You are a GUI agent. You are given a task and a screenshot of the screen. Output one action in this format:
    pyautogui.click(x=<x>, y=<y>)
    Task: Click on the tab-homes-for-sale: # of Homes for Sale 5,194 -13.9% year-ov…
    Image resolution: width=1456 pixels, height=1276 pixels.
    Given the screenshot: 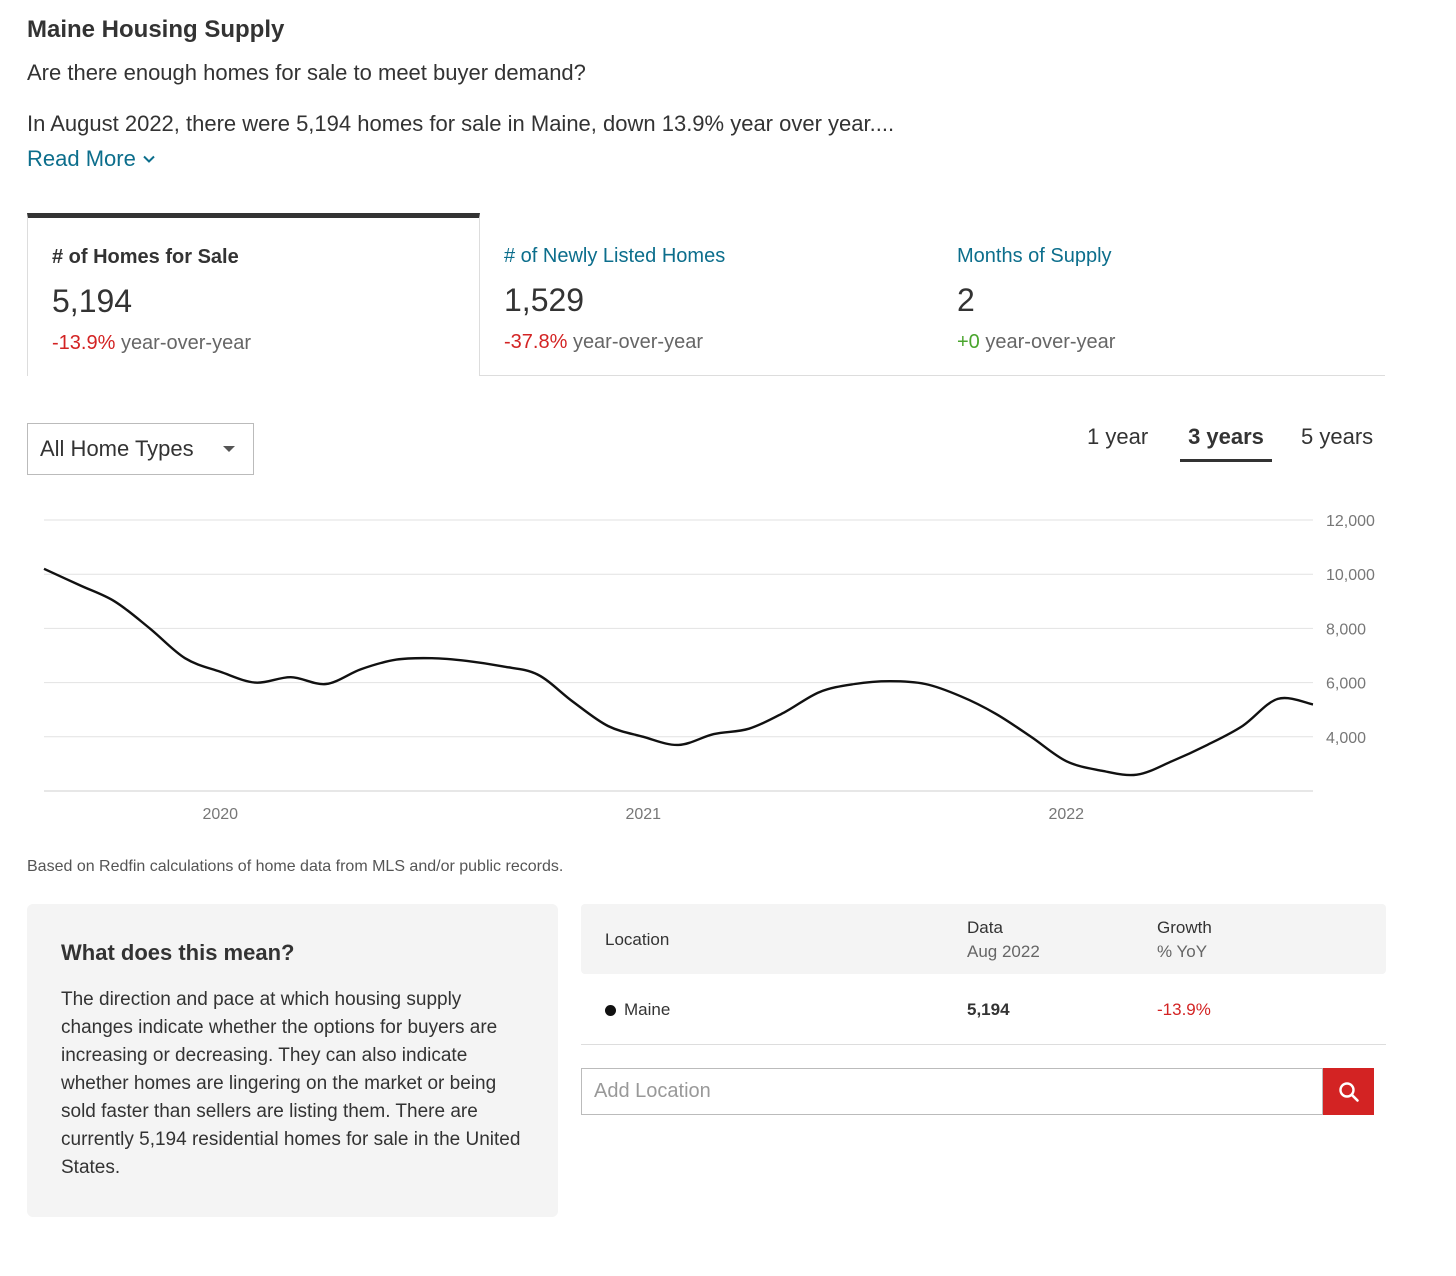 What is the action you would take?
    pyautogui.click(x=253, y=294)
    